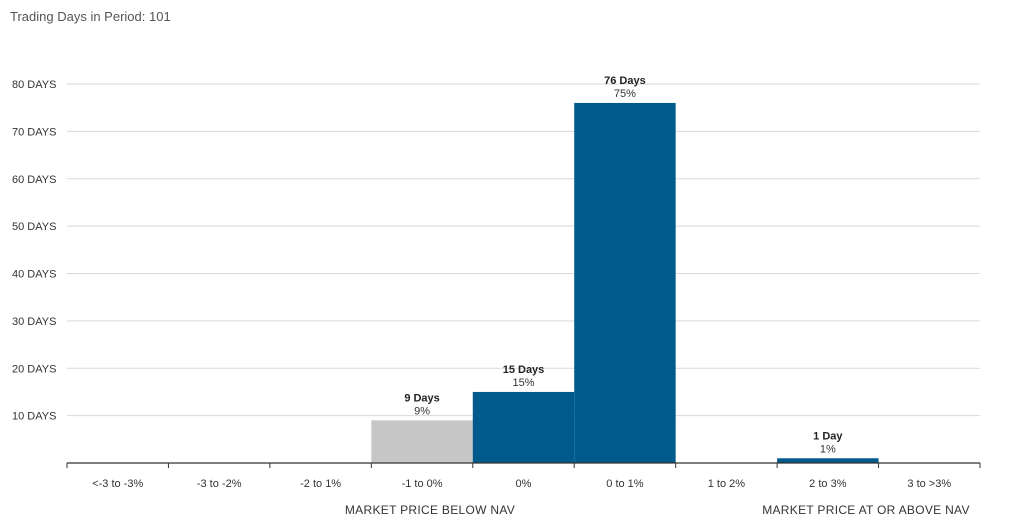 The width and height of the screenshot is (1024, 532). I want to click on y-tick-label: 20 DAYS, so click(34, 369).